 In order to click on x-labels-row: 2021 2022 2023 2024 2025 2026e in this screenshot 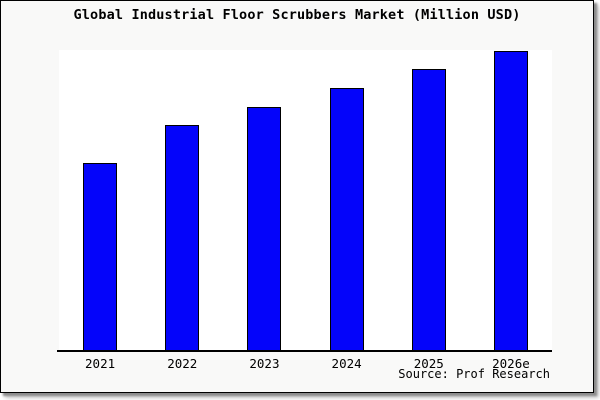, I will do `click(305, 363)`.